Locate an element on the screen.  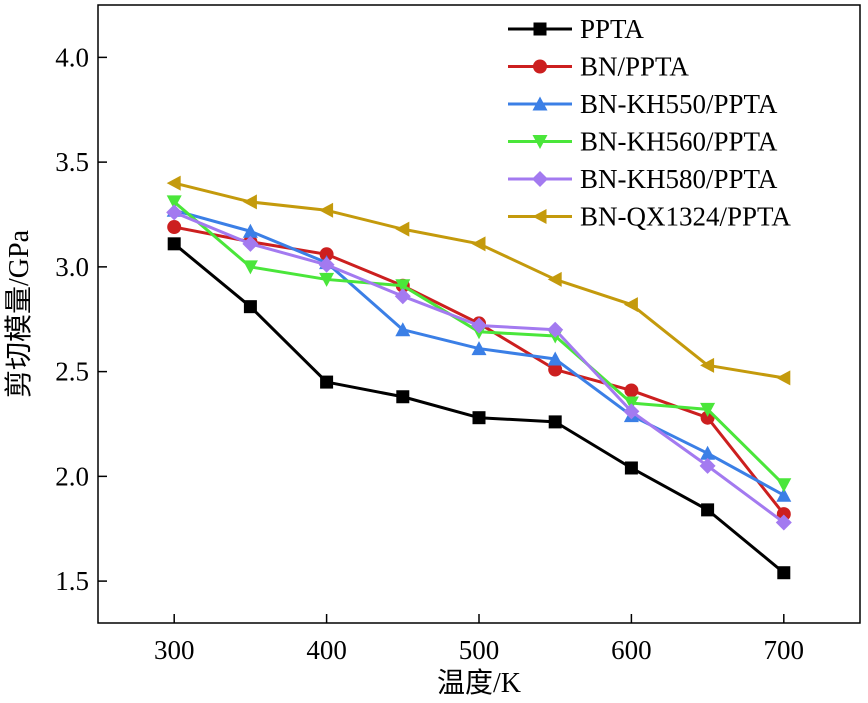
y-tick-label: 2.5 is located at coordinates (72, 372).